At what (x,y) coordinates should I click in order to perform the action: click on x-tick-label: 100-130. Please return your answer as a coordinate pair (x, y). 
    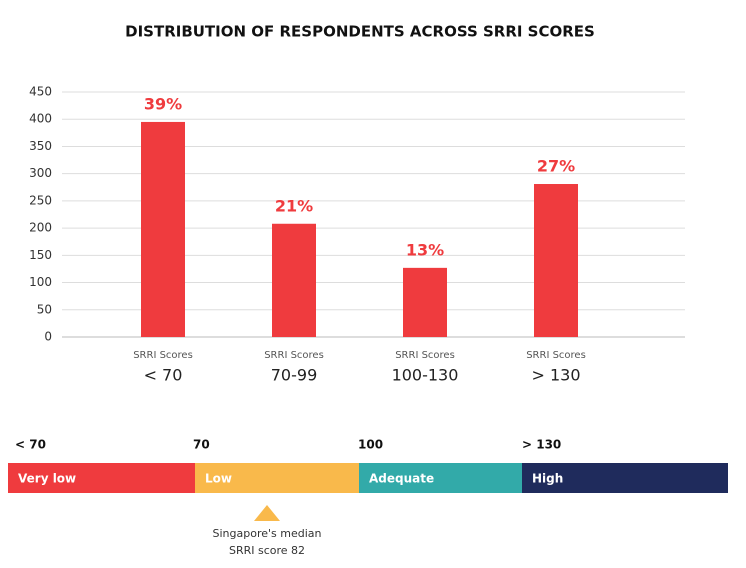
    Looking at the image, I should click on (425, 375).